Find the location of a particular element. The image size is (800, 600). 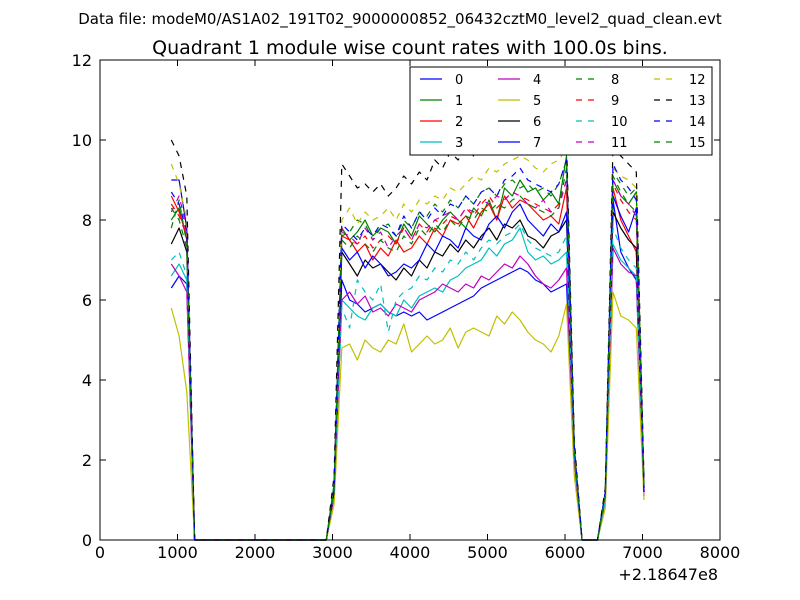

y-tick-label: 0 is located at coordinates (87, 540).